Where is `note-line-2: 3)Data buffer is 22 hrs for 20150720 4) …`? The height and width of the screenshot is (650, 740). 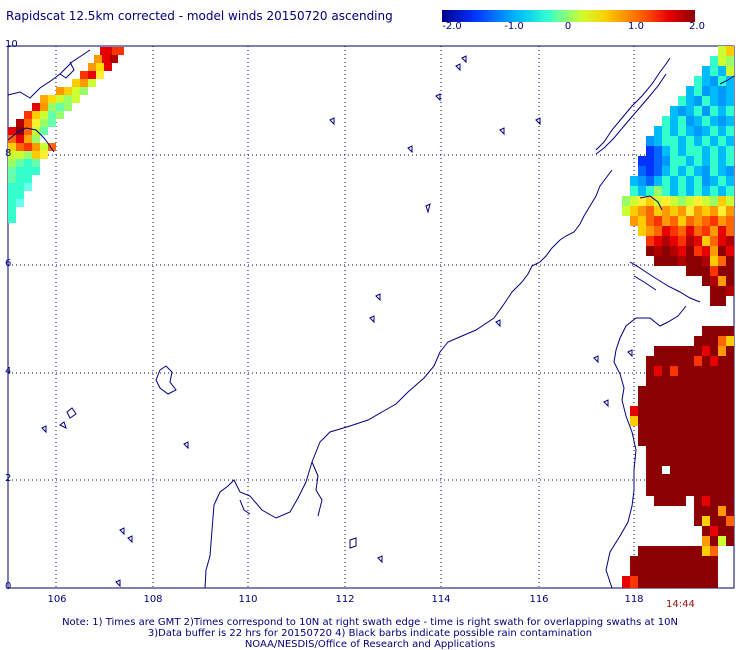 note-line-2: 3)Data buffer is 22 hrs for 20150720 4) … is located at coordinates (370, 633).